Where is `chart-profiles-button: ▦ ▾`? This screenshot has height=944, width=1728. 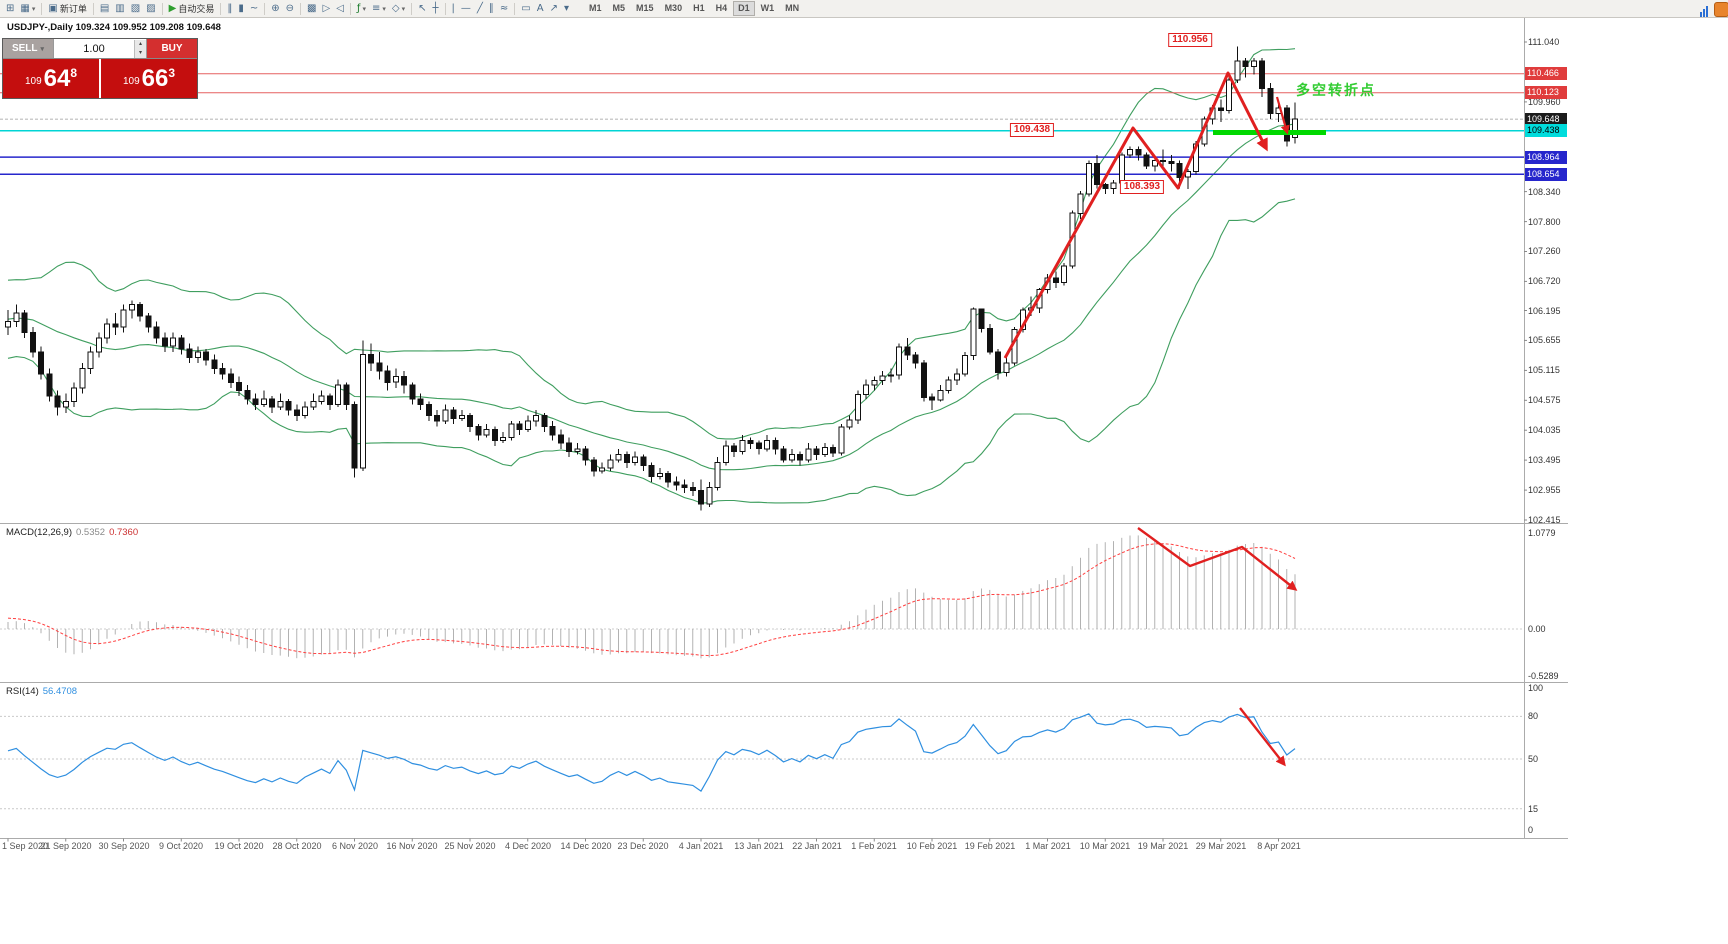 chart-profiles-button: ▦ ▾ is located at coordinates (27, 8).